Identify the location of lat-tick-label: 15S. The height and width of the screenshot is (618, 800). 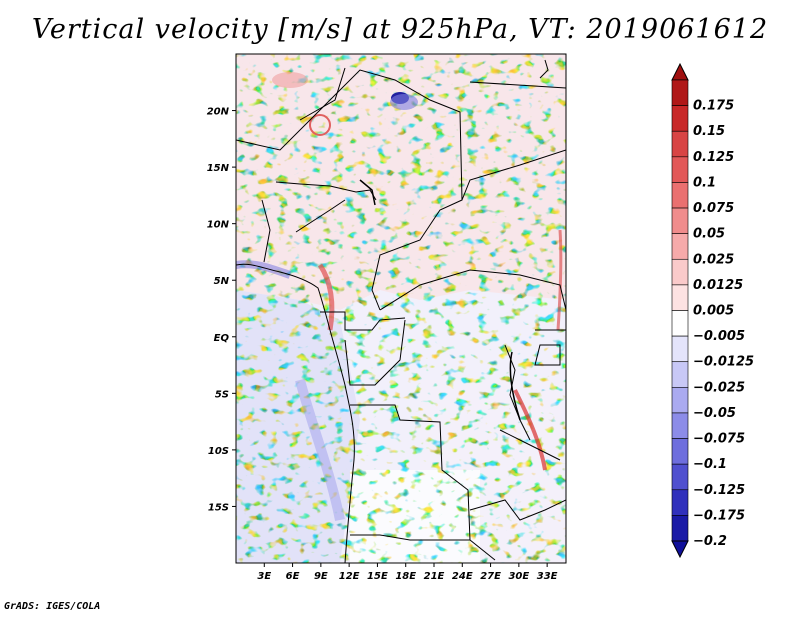
(218, 507).